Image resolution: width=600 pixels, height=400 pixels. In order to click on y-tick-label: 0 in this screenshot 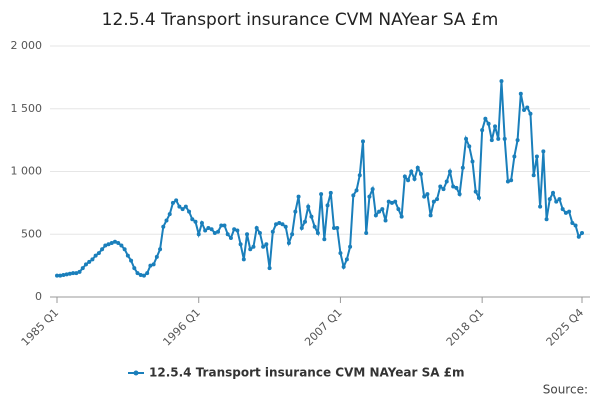, I will do `click(38, 296)`.